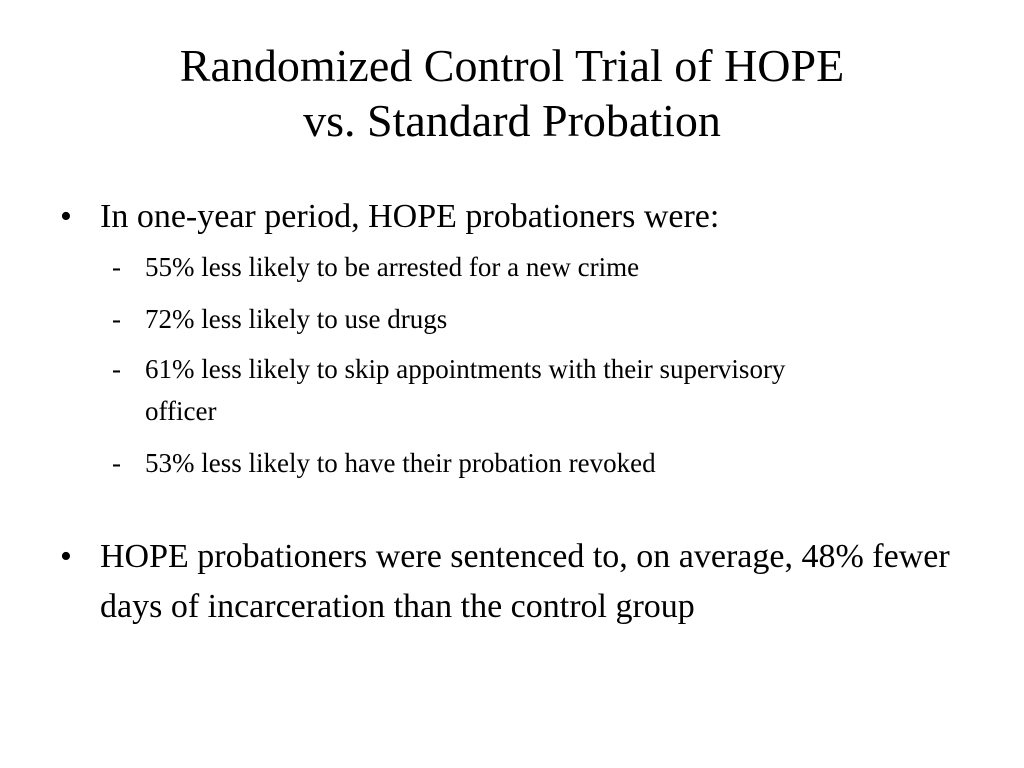  What do you see at coordinates (512, 65) in the screenshot?
I see `slide-title-line-1: Randomized Control Trial of HOPE` at bounding box center [512, 65].